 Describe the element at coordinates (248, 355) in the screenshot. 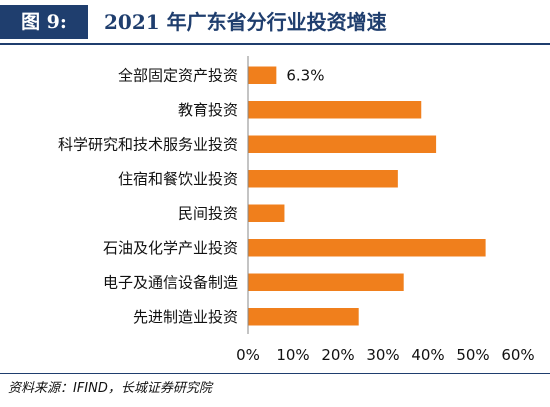

I see `x-tick-label: 0%` at that location.